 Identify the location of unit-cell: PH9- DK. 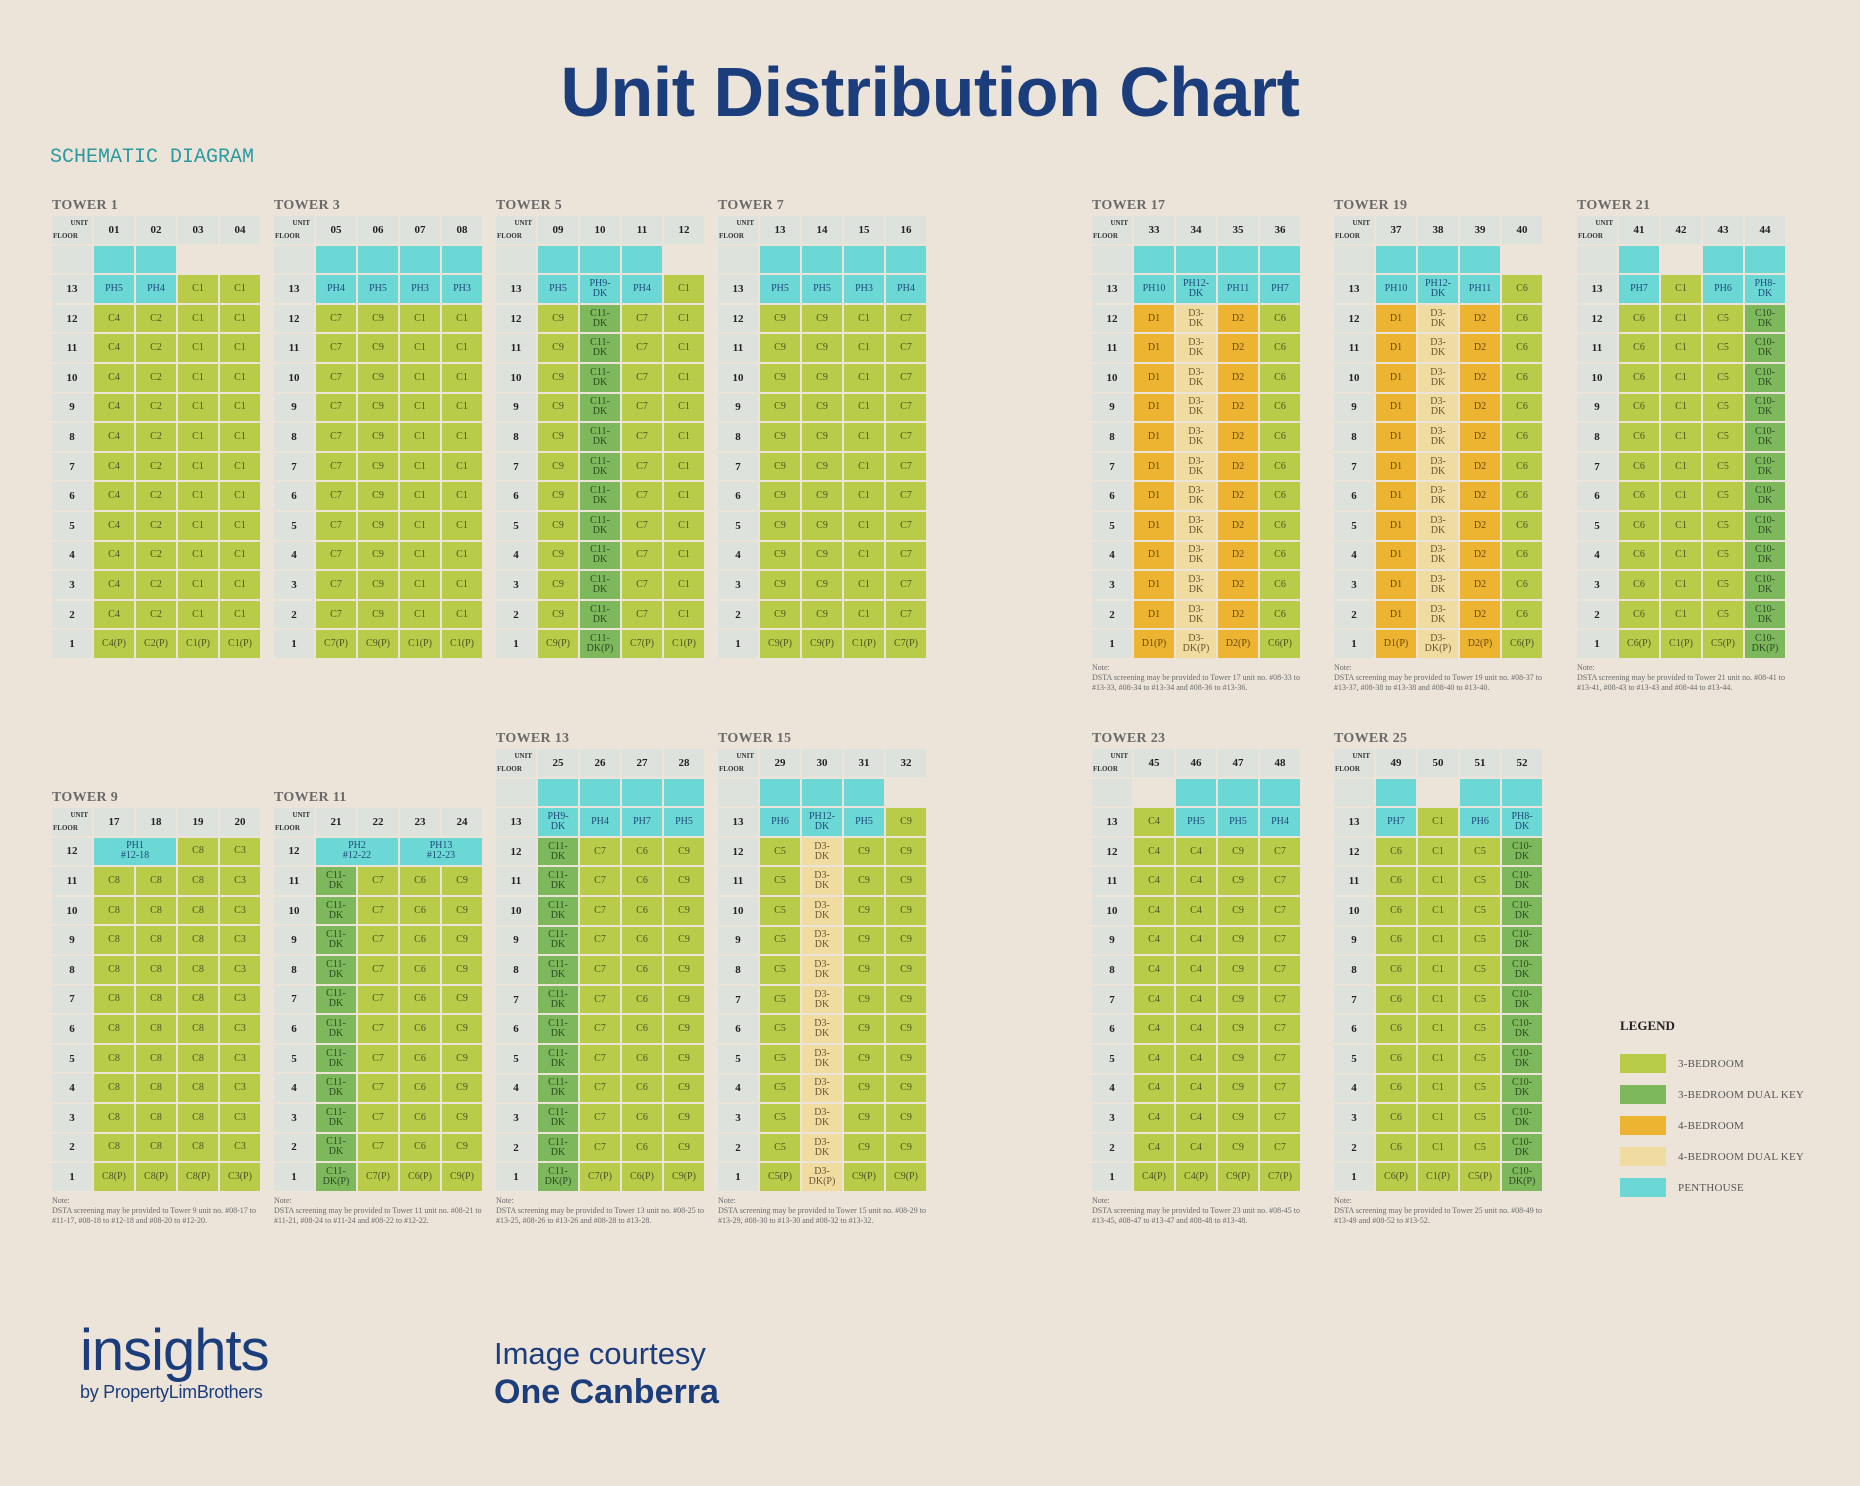
(600, 289).